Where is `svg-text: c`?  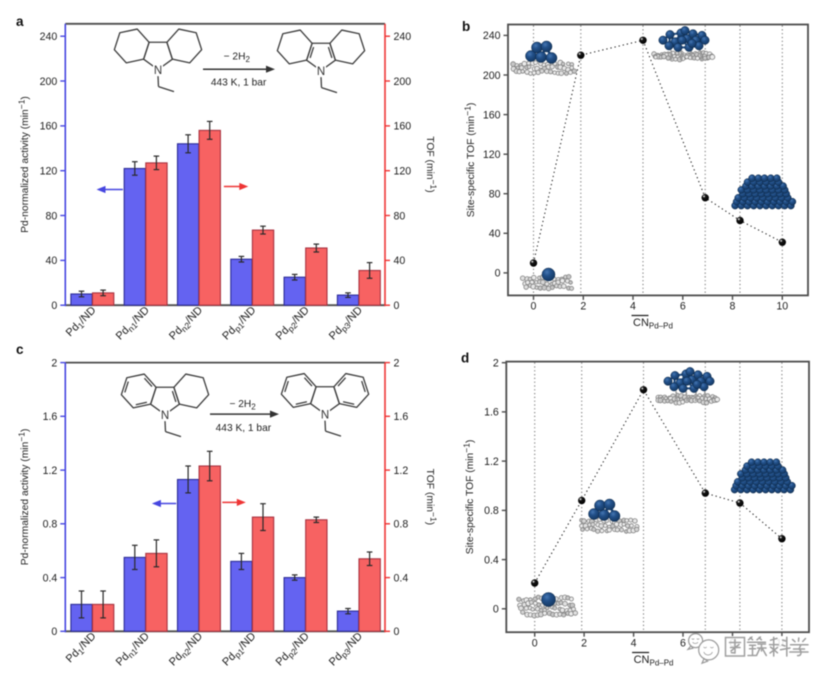 svg-text: c is located at coordinates (20, 349).